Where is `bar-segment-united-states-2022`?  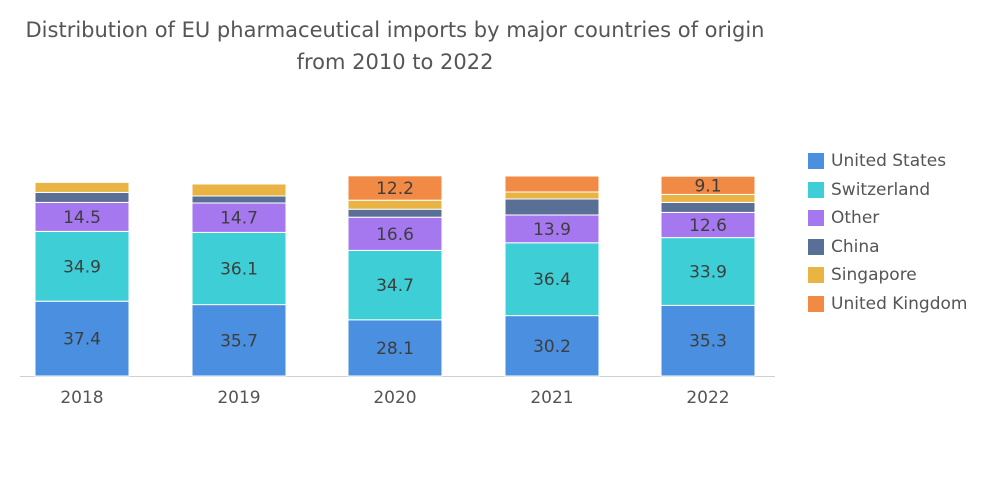
bar-segment-united-states-2022 is located at coordinates (708, 340).